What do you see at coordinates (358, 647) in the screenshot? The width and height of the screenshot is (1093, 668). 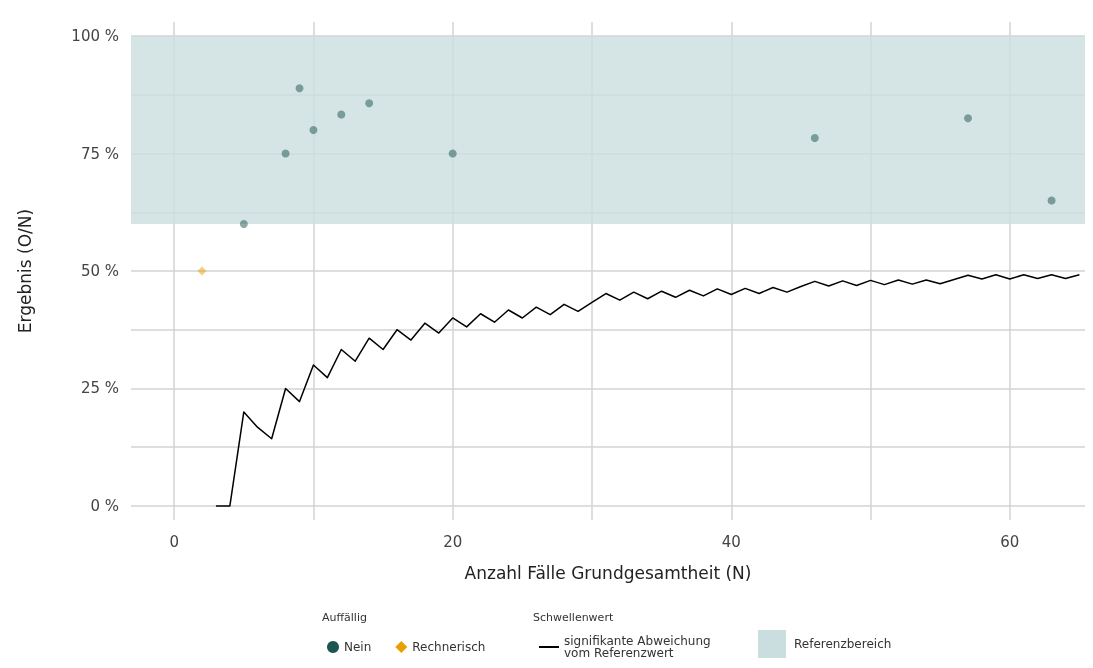 I see `legend-label: Nein` at bounding box center [358, 647].